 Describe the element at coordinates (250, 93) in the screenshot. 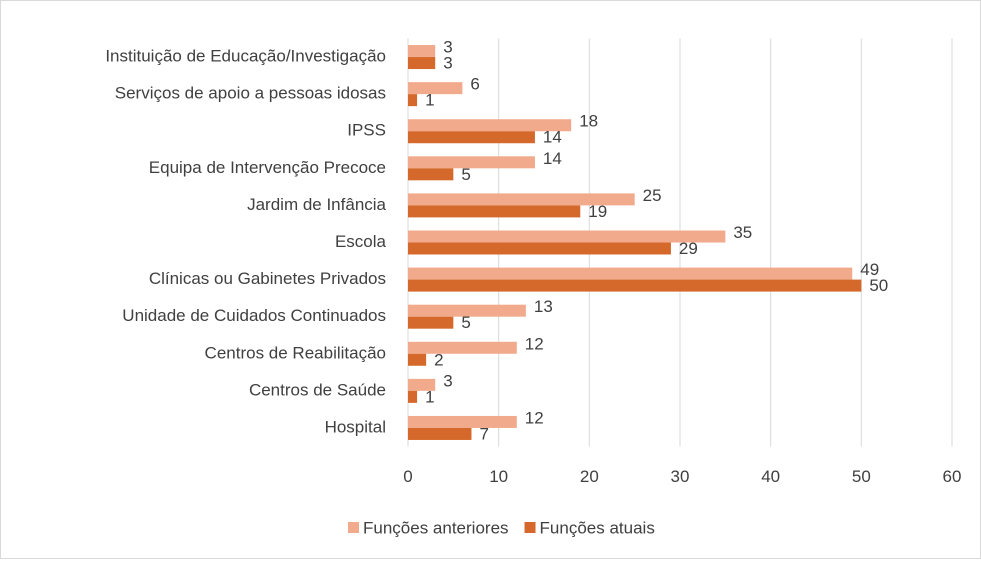

I see `y-tick-label: Serviços de apoio a pessoas idosas` at that location.